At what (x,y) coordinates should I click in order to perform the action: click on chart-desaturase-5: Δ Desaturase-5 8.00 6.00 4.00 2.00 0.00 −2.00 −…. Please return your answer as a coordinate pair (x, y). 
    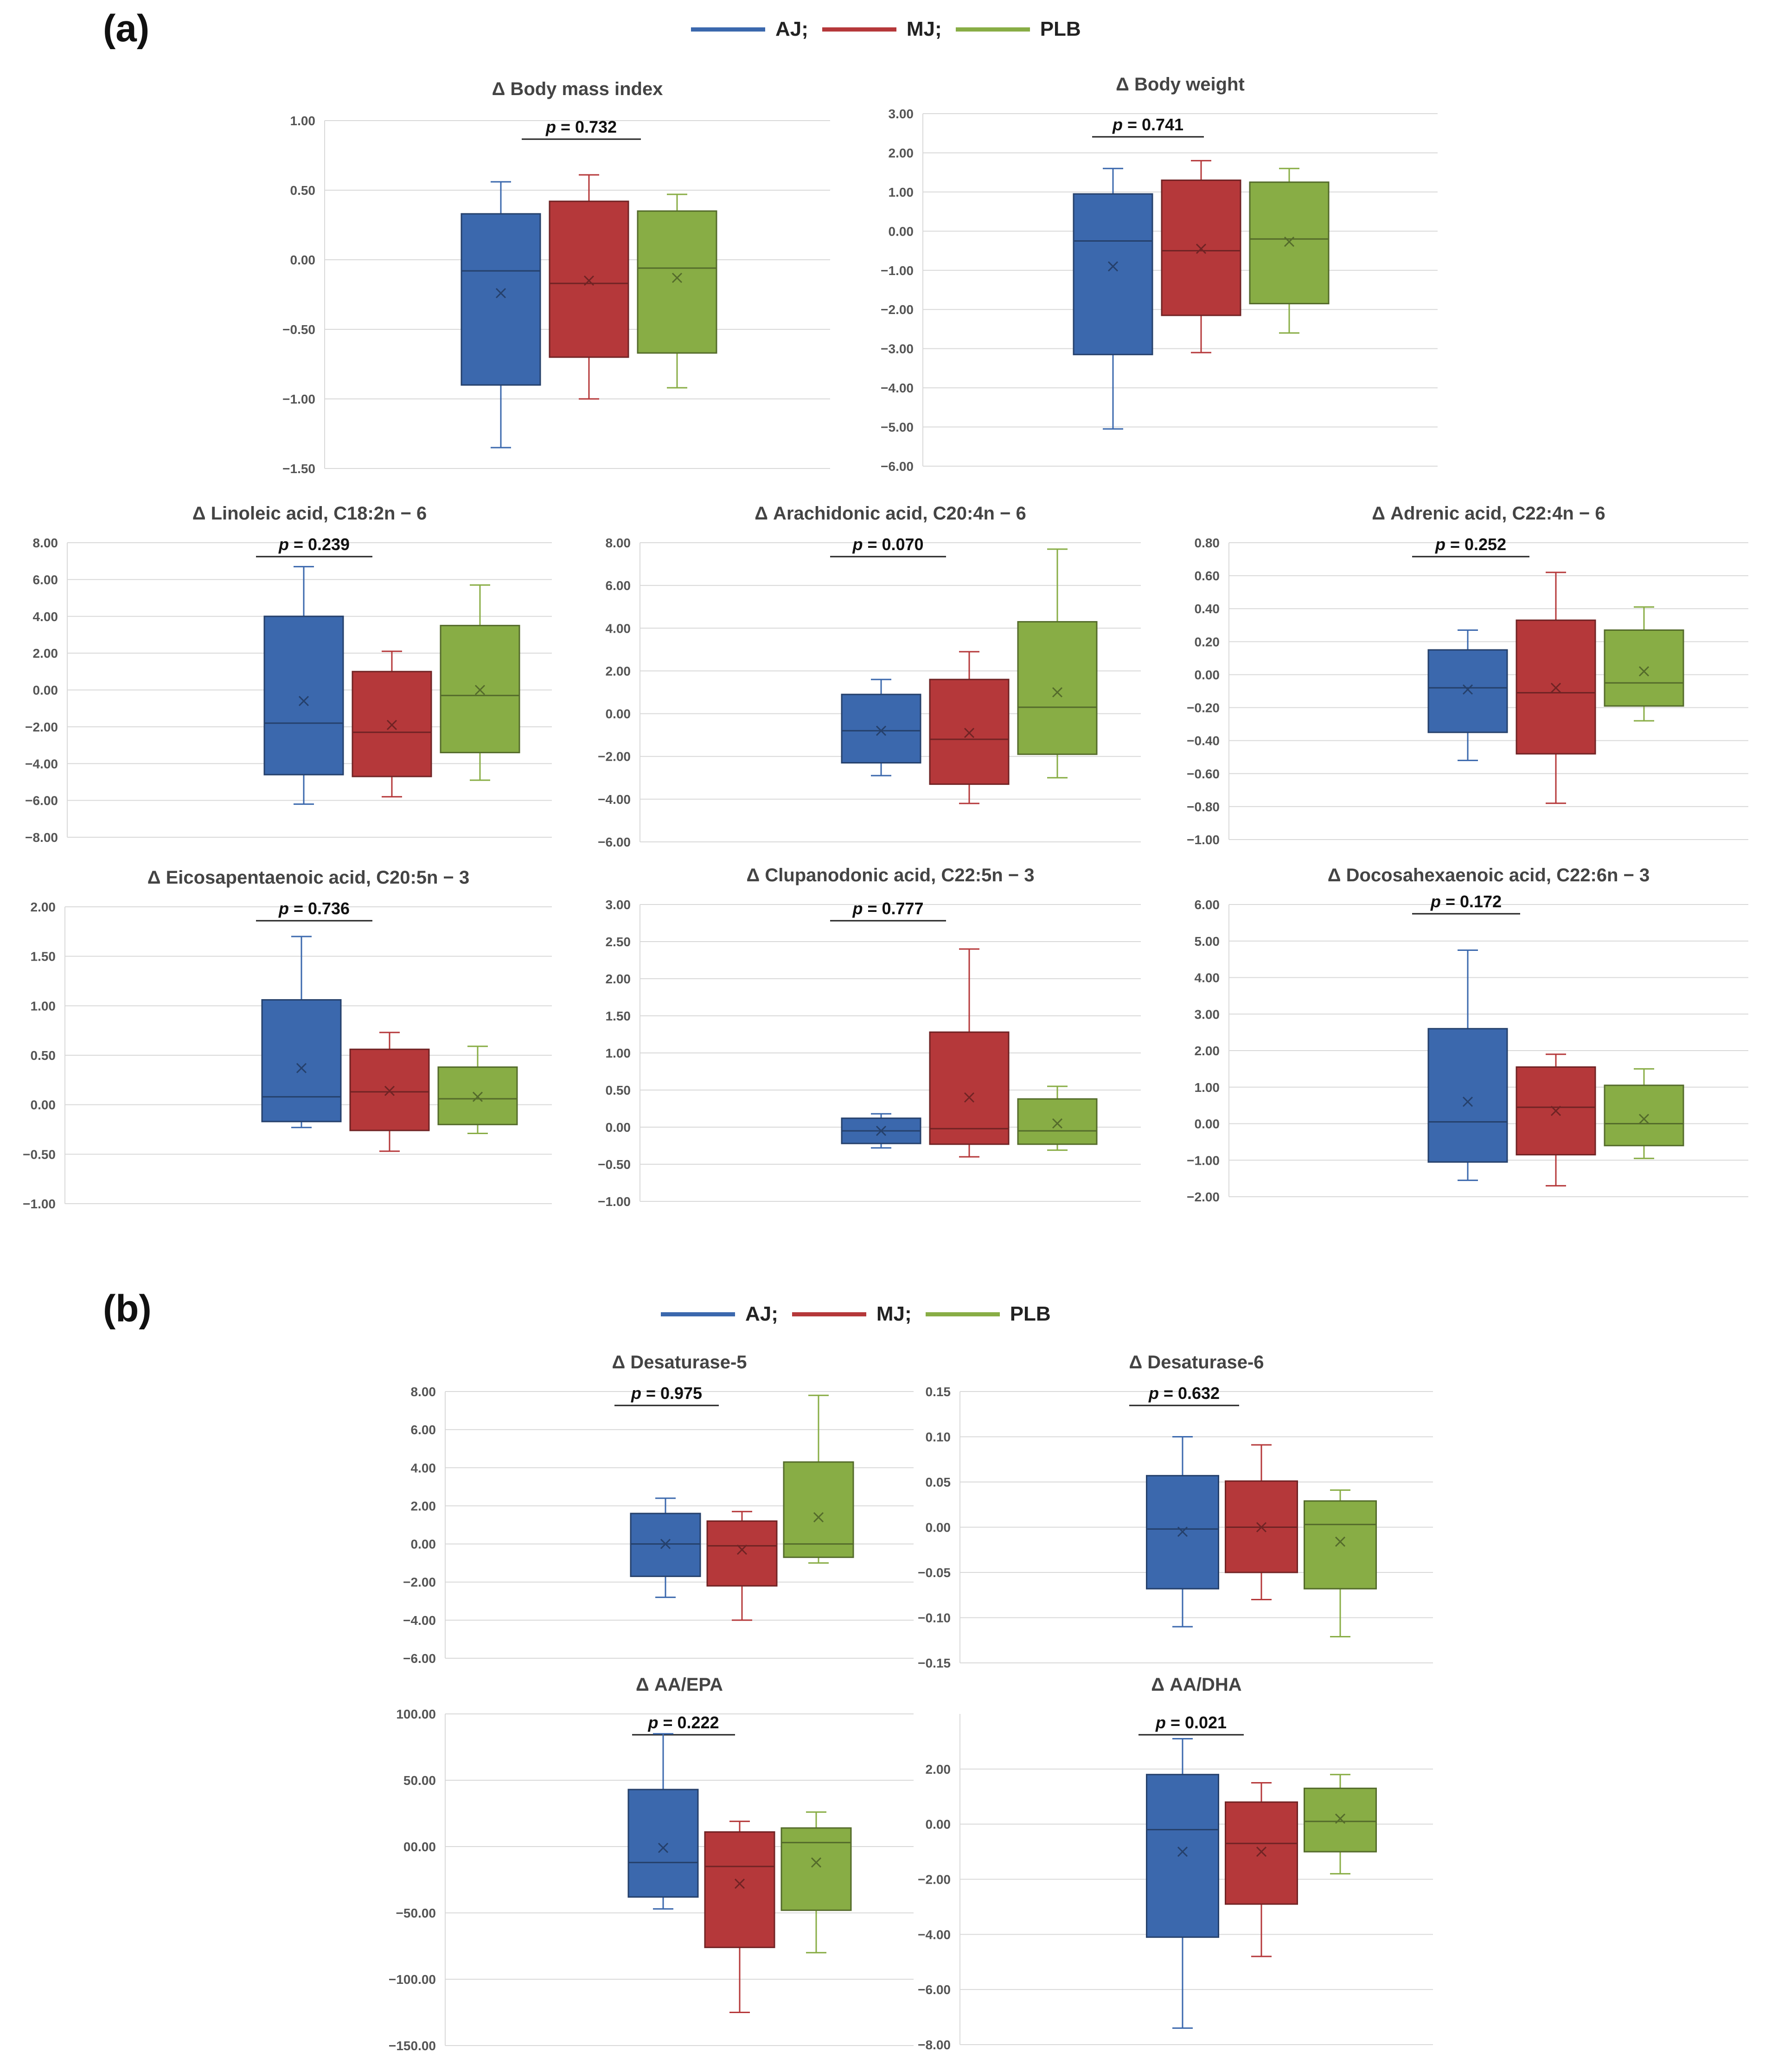
    Looking at the image, I should click on (658, 1509).